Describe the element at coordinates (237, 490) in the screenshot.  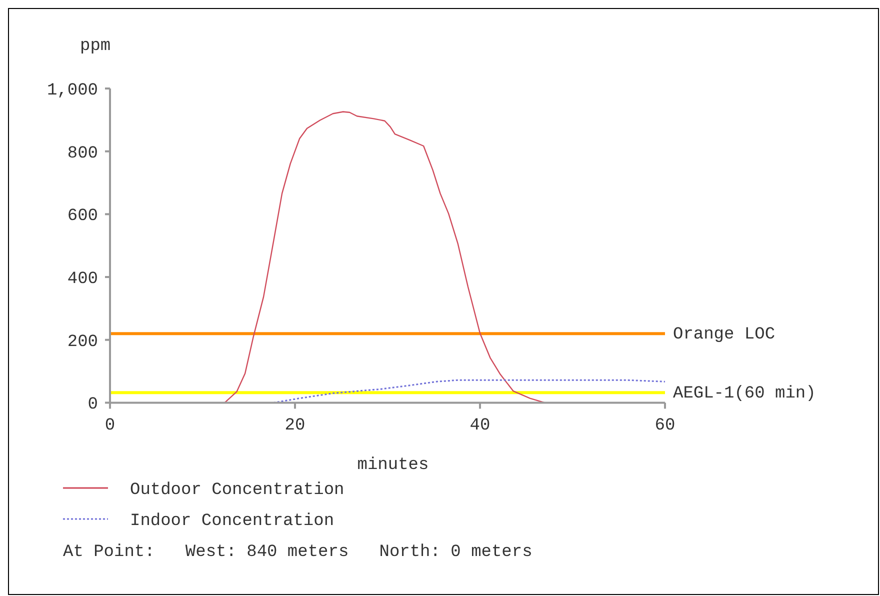
I see `legend-label: Outdoor Concentration` at that location.